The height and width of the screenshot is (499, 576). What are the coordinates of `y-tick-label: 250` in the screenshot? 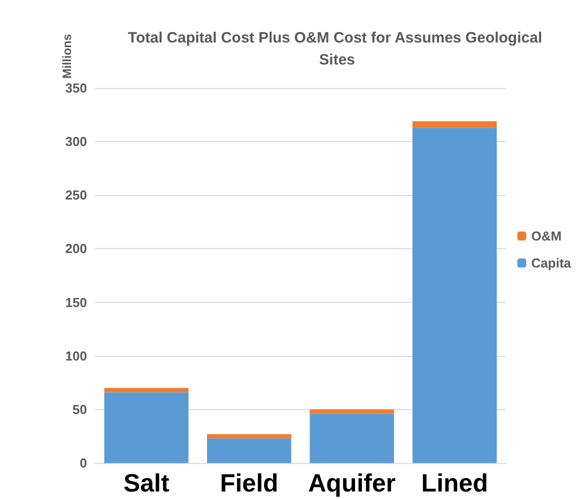 It's located at (76, 195).